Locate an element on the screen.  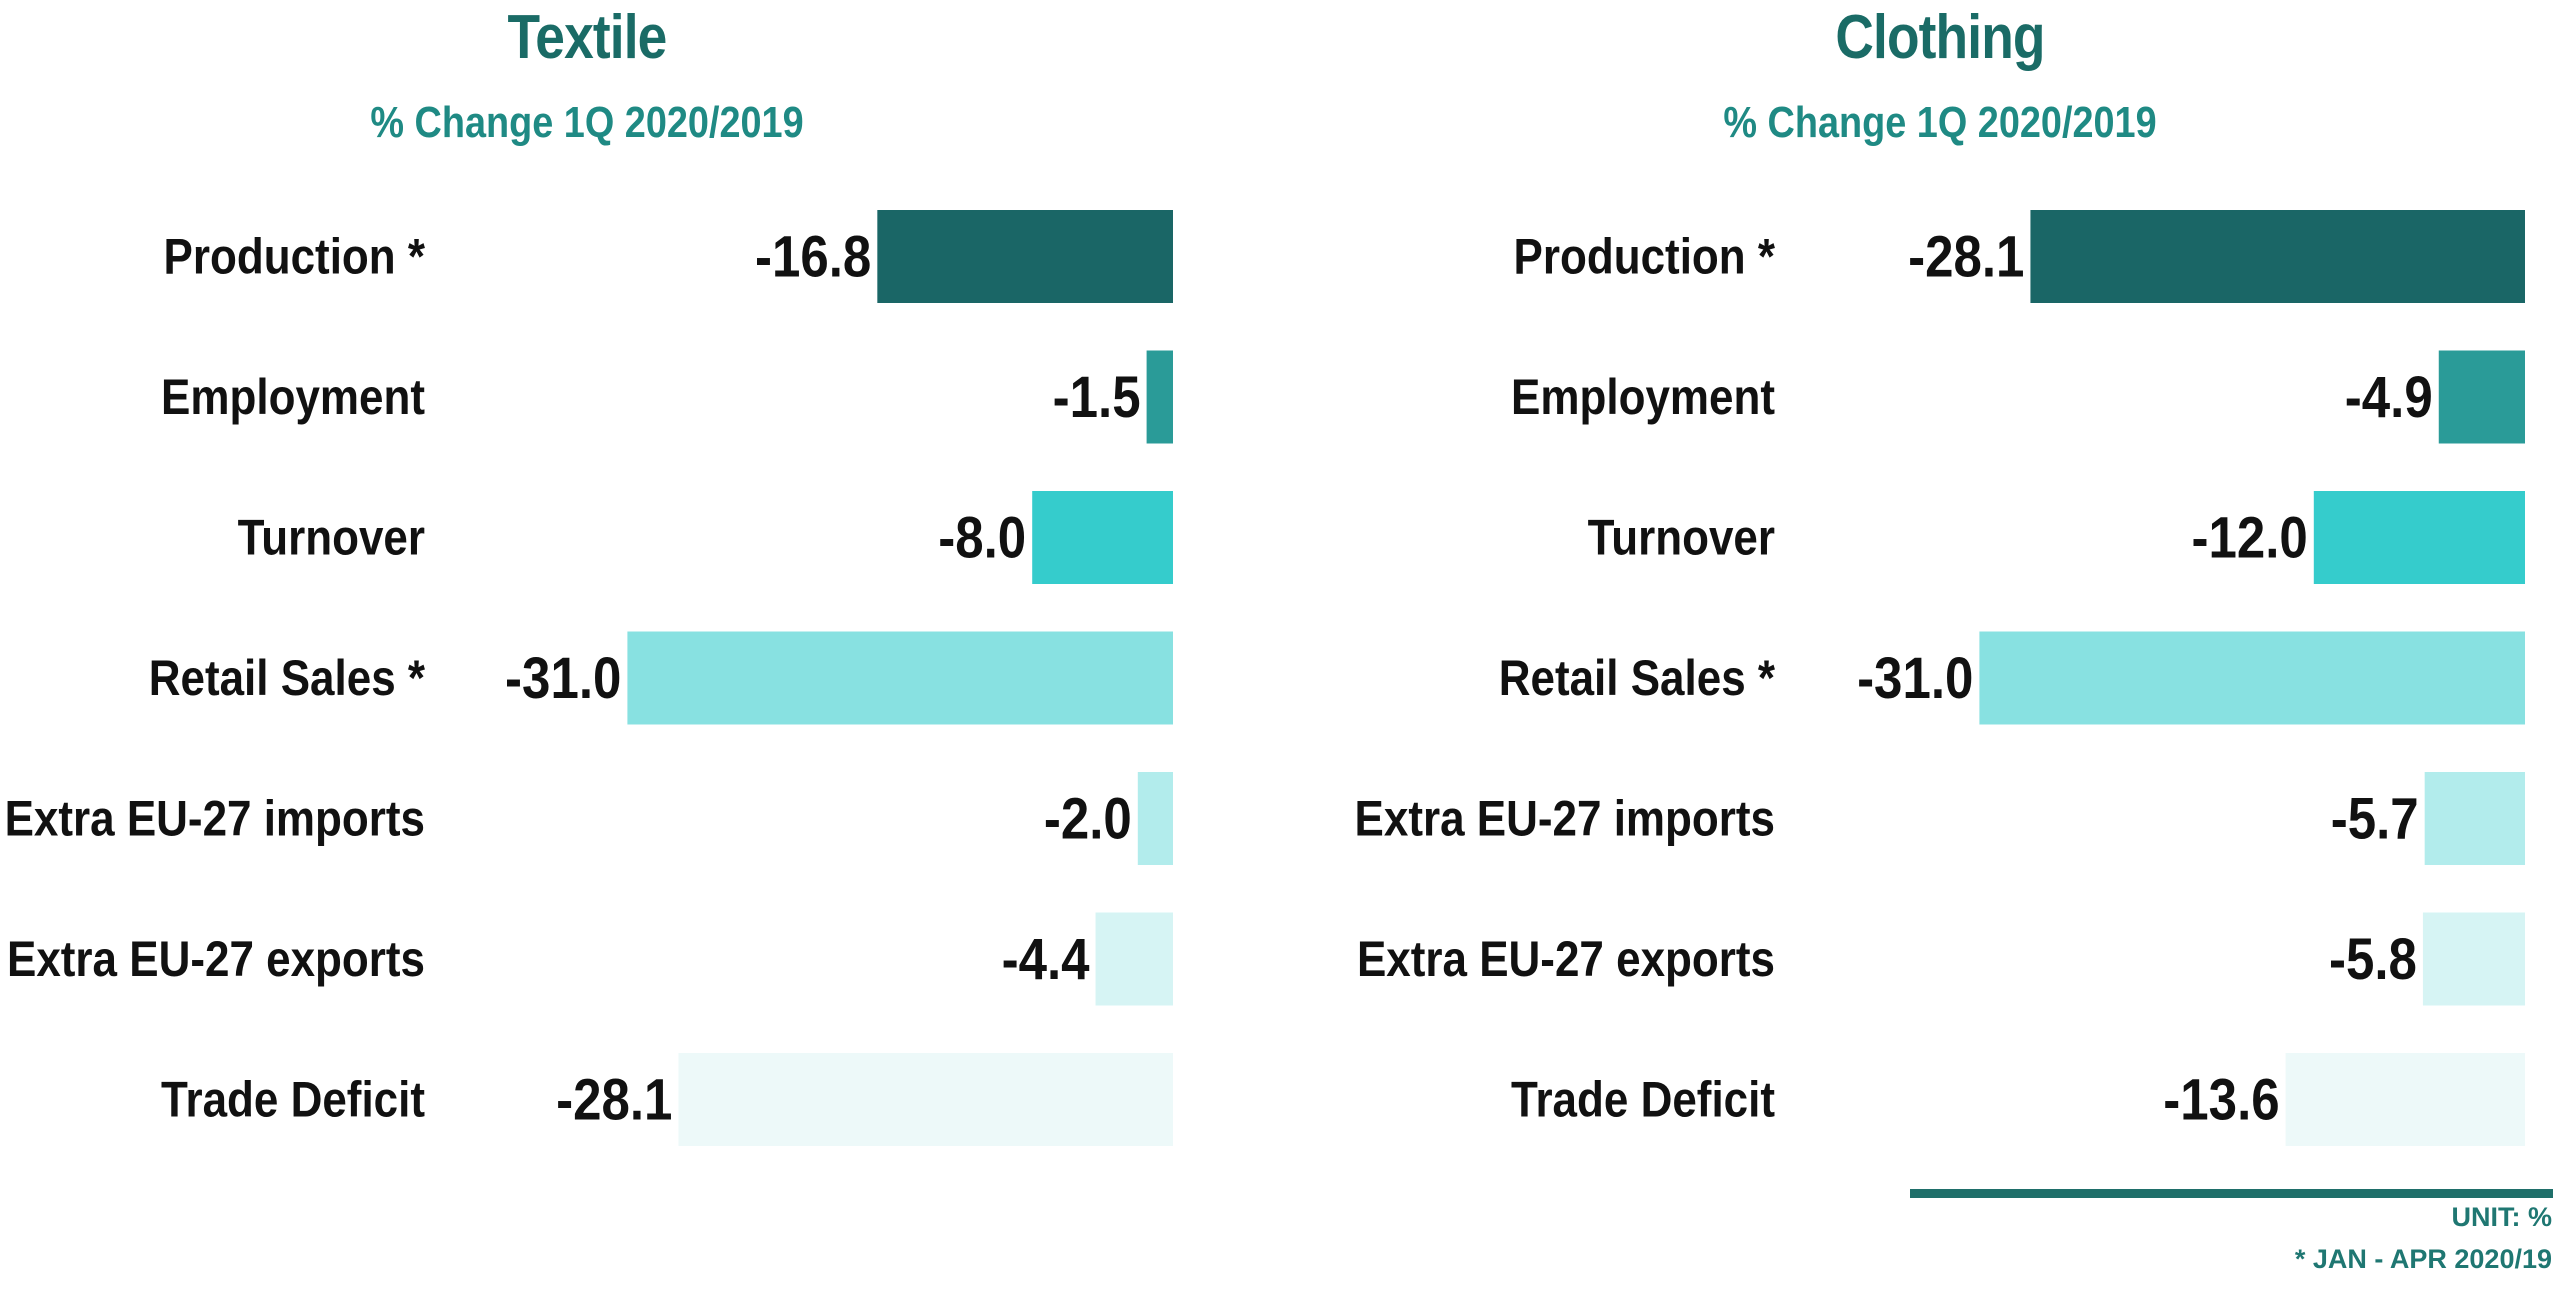
textile-category-label: Turnover is located at coordinates (331, 537).